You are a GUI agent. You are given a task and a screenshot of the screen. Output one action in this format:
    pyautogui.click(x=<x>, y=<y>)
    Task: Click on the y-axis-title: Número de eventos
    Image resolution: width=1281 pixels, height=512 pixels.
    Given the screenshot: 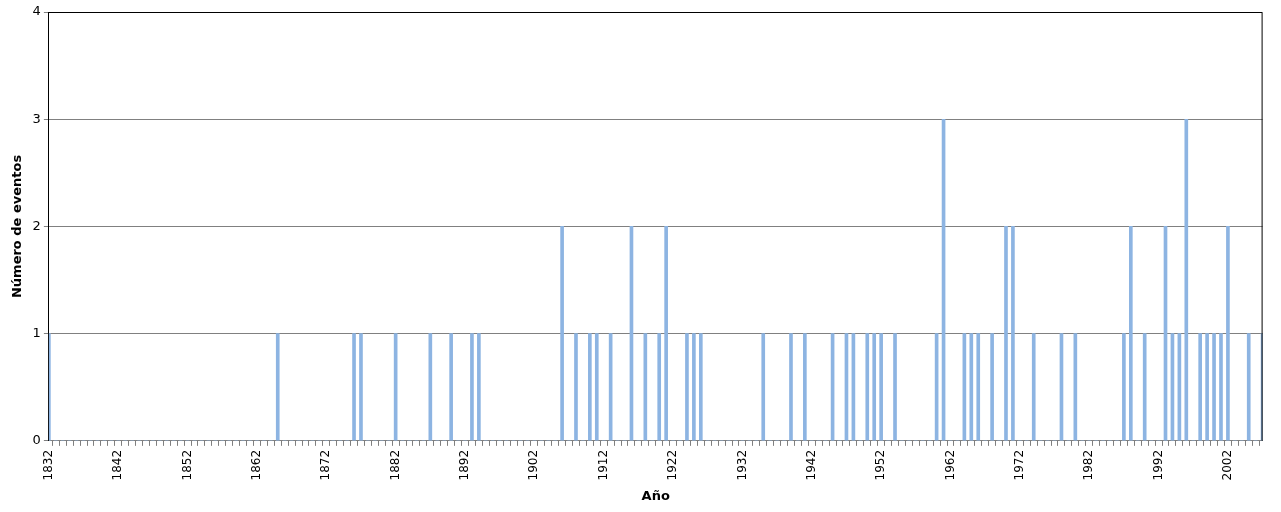 What is the action you would take?
    pyautogui.click(x=17, y=226)
    